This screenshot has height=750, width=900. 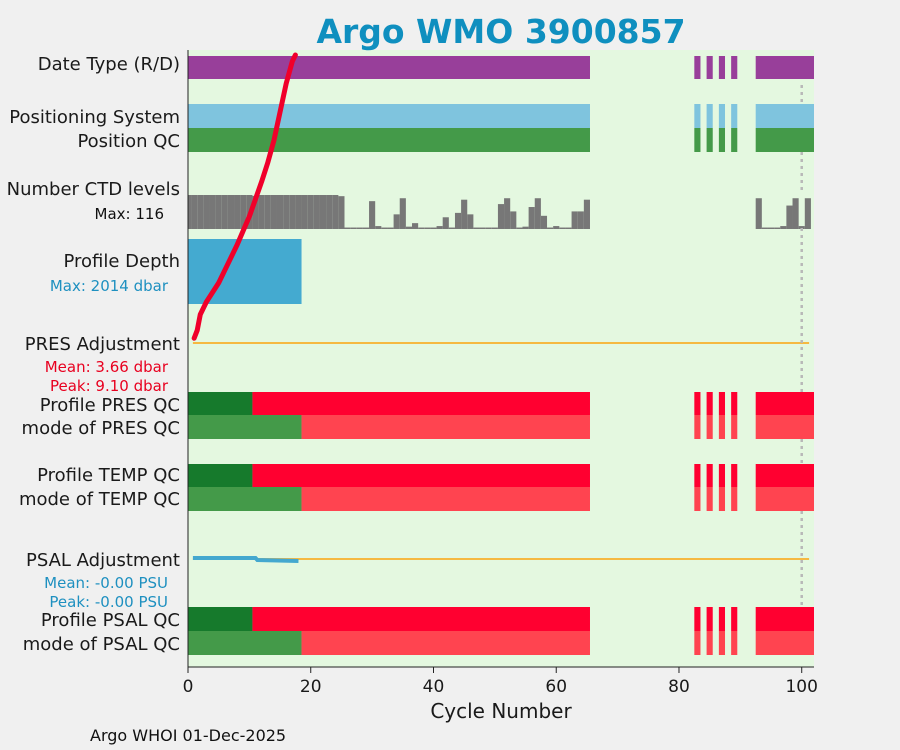 I want to click on temp-qc-profile-good, so click(x=220, y=475).